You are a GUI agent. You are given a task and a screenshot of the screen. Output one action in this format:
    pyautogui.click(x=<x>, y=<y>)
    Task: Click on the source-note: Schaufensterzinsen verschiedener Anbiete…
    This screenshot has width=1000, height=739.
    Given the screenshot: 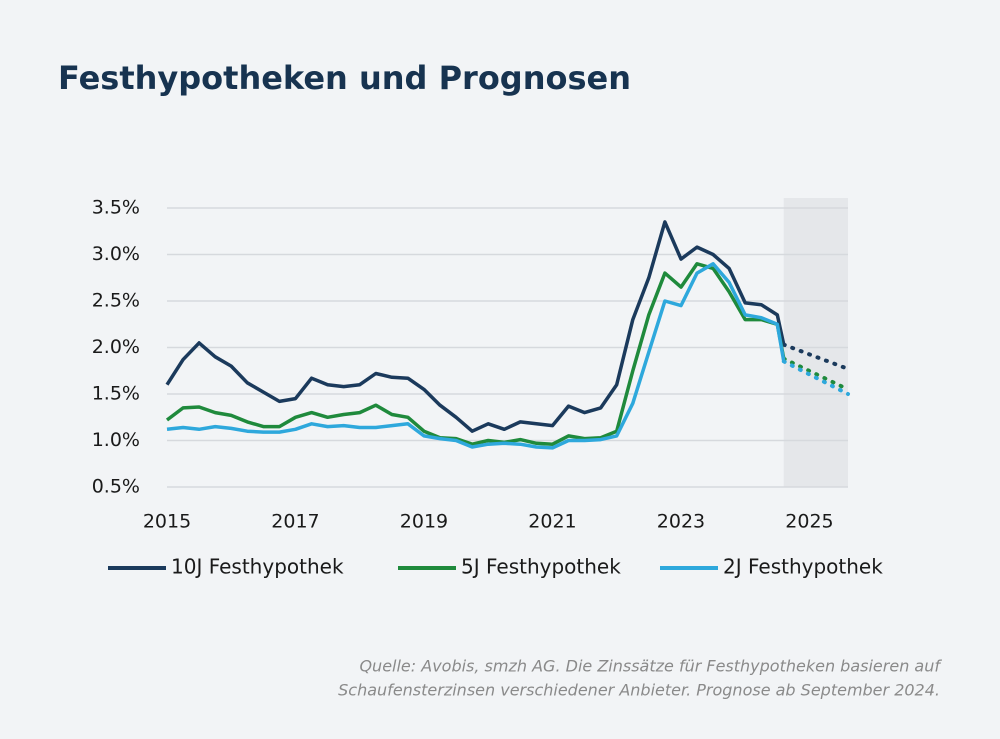 What is the action you would take?
    pyautogui.click(x=639, y=690)
    